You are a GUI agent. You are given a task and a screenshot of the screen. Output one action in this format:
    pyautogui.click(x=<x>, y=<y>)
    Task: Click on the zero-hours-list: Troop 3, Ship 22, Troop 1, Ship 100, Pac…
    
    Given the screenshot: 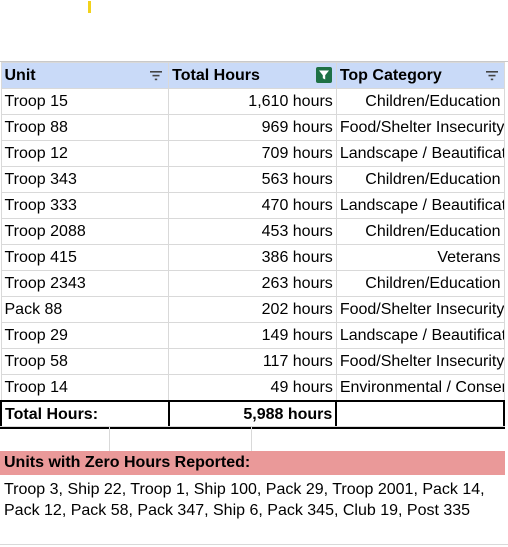 What is the action you would take?
    pyautogui.click(x=244, y=500)
    